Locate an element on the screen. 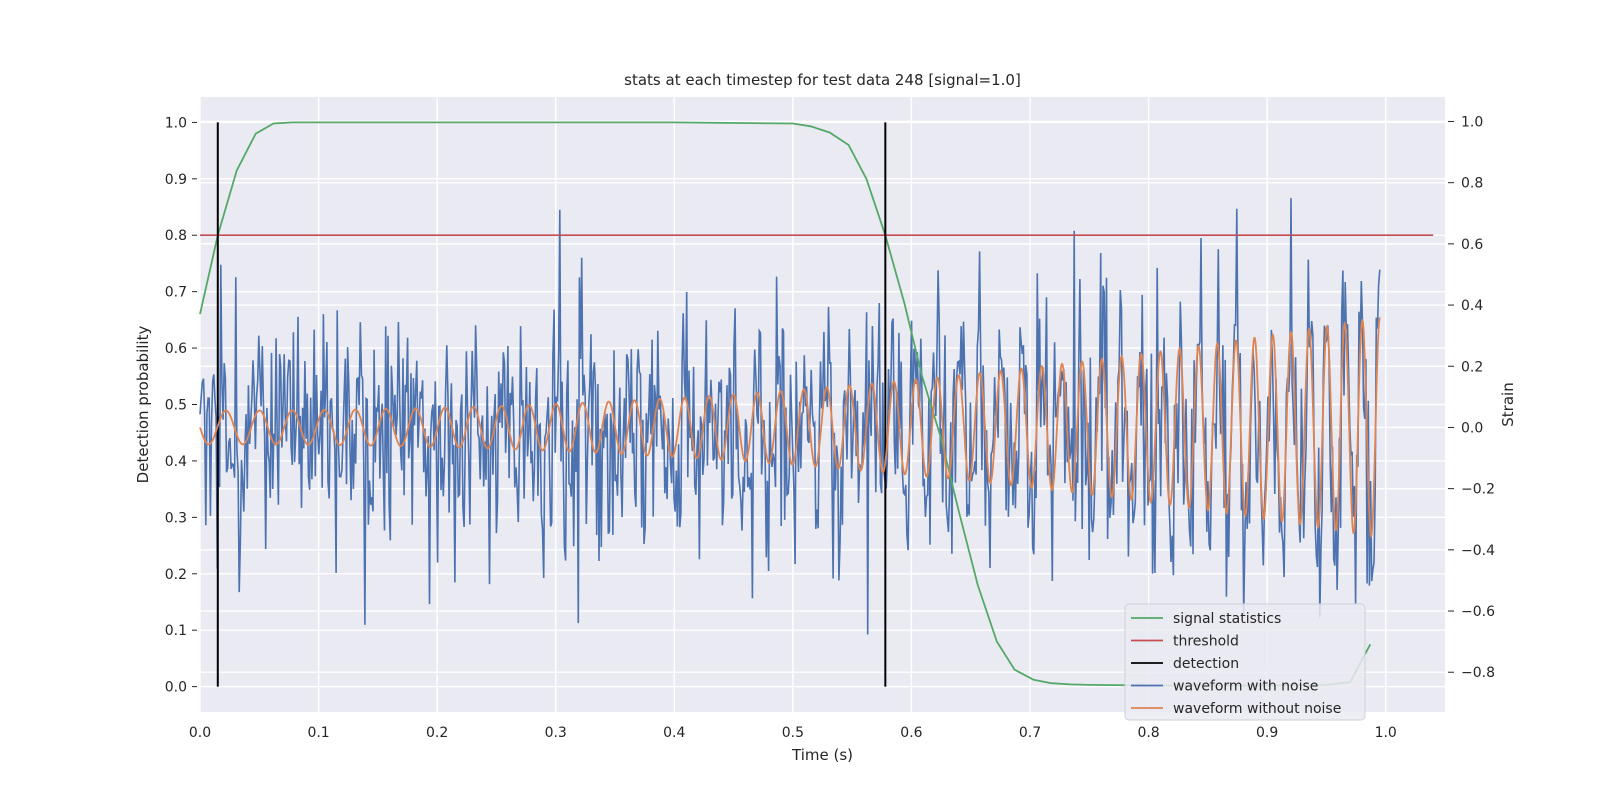 Image resolution: width=1600 pixels, height=800 pixels. y-right-tick-label: −0.8 is located at coordinates (1478, 673).